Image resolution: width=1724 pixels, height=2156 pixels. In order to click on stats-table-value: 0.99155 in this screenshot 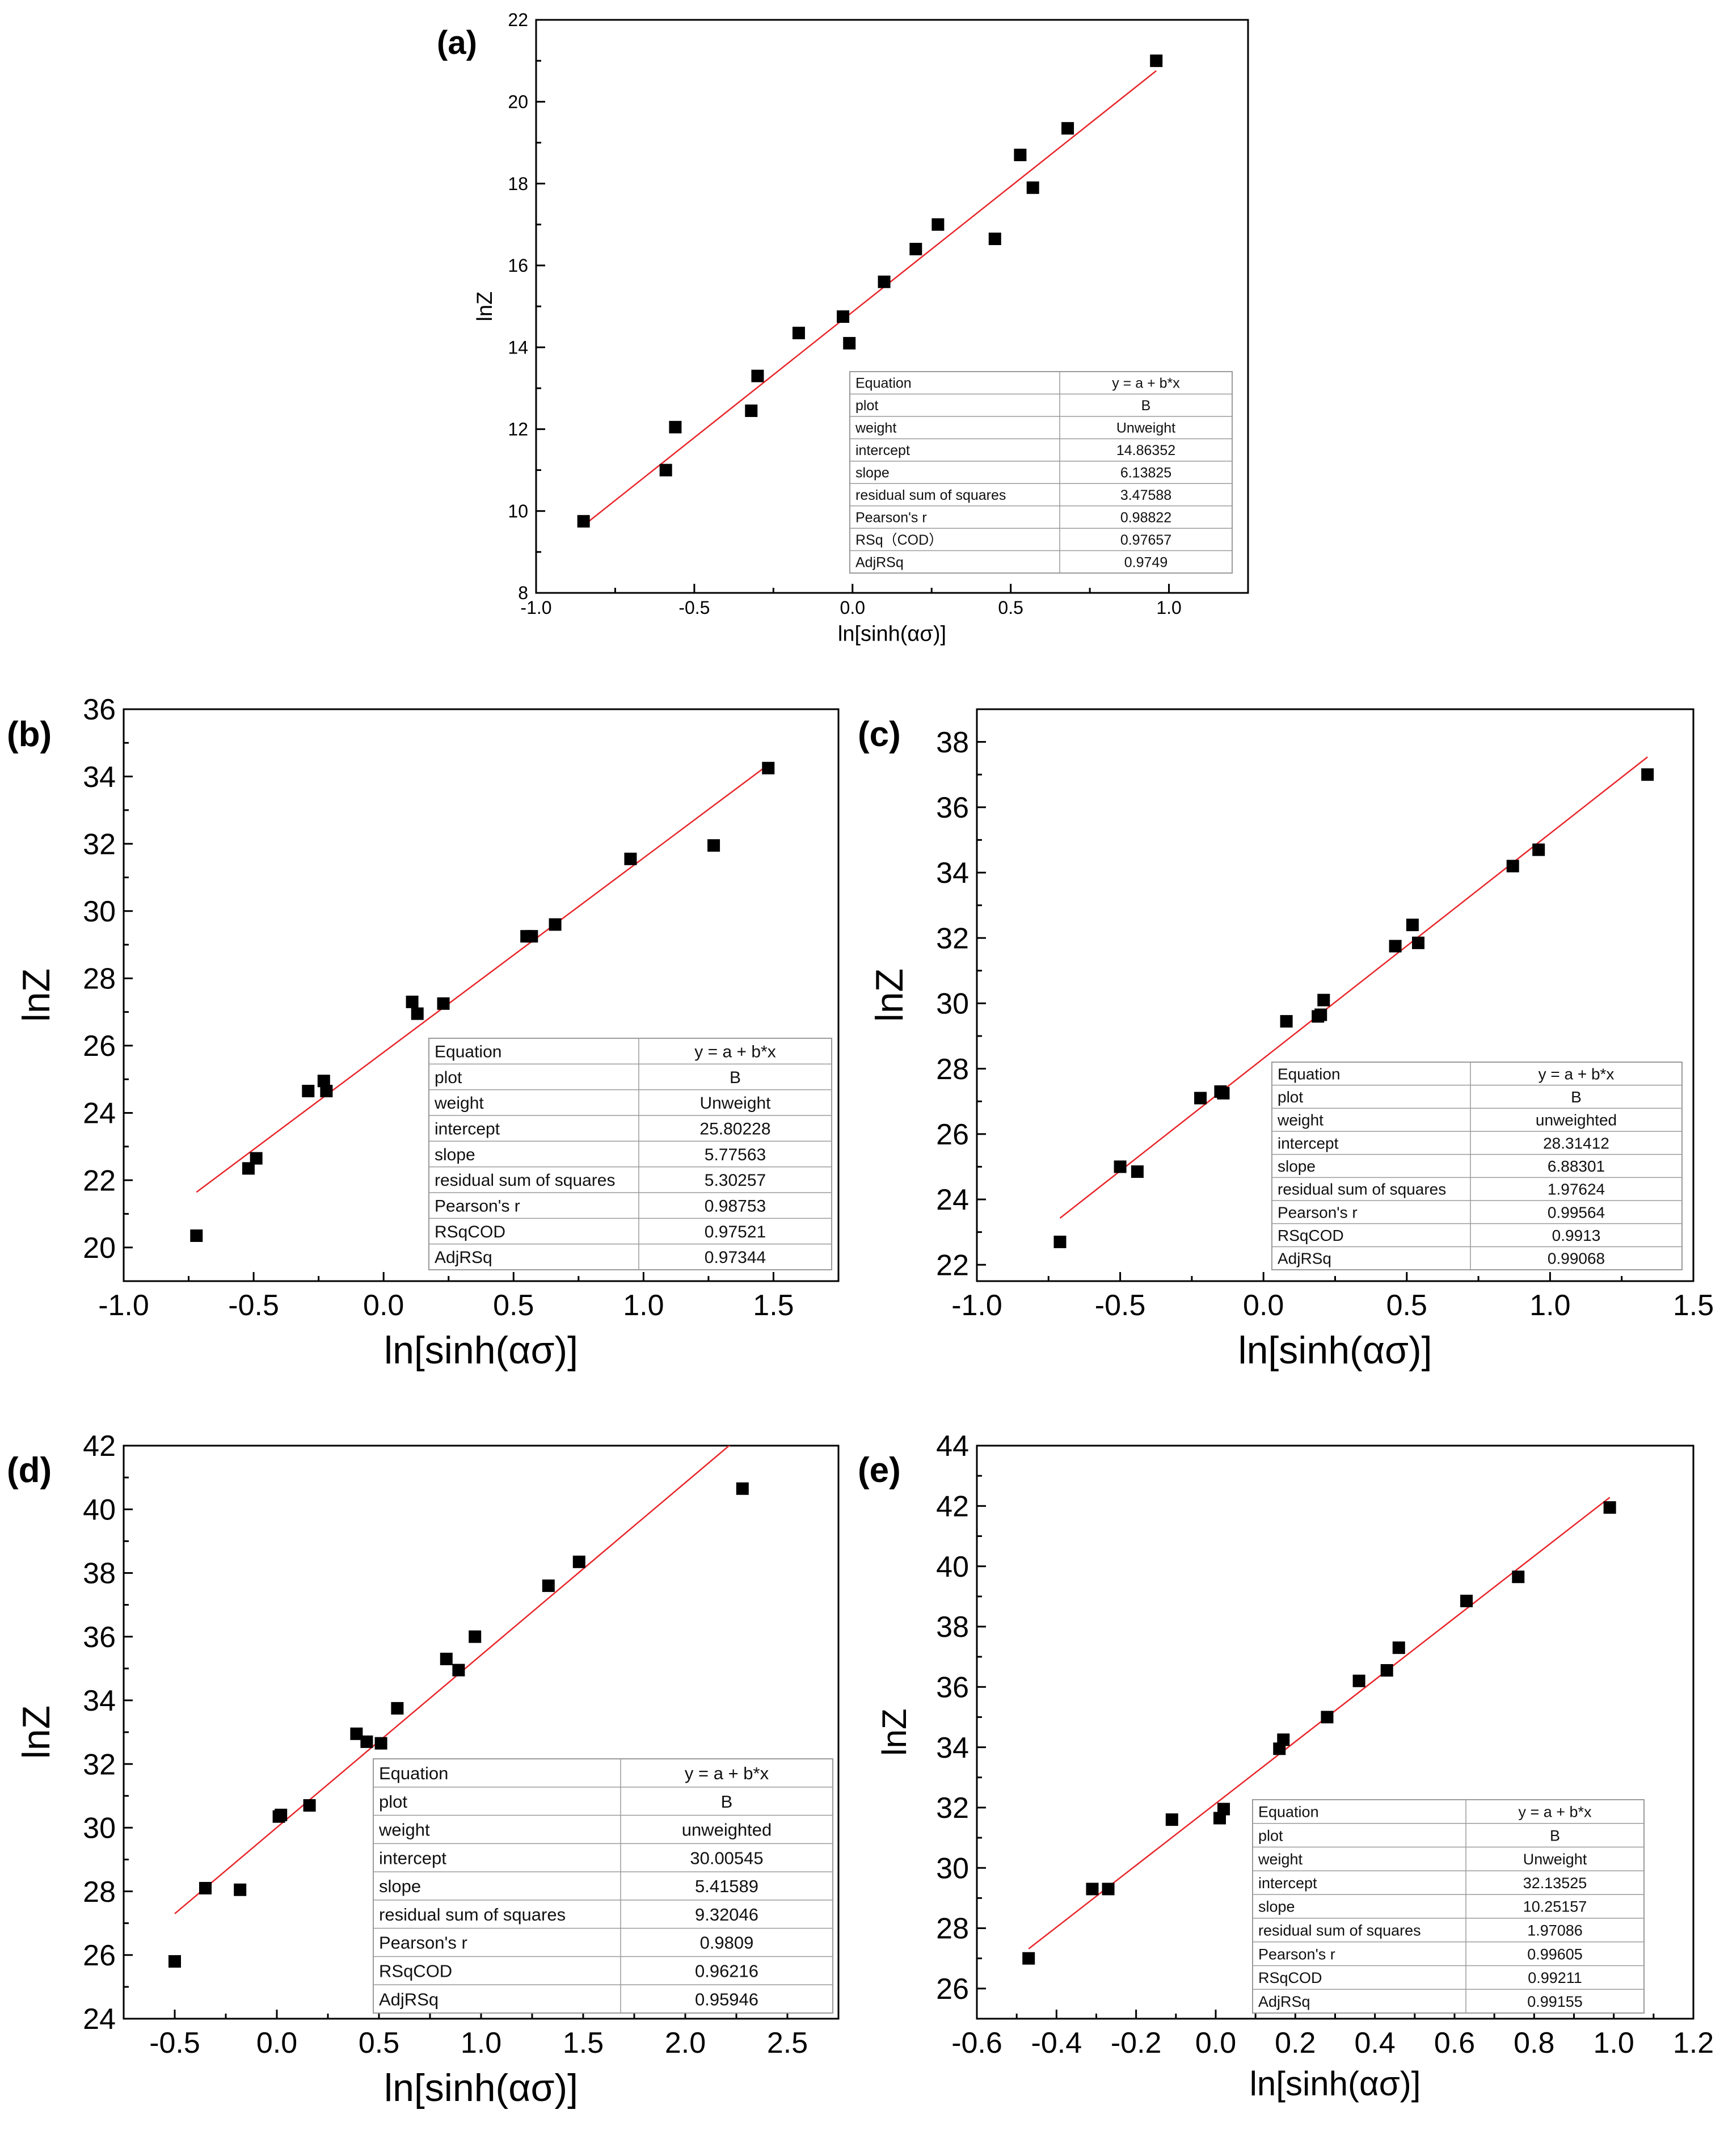, I will do `click(1555, 2002)`.